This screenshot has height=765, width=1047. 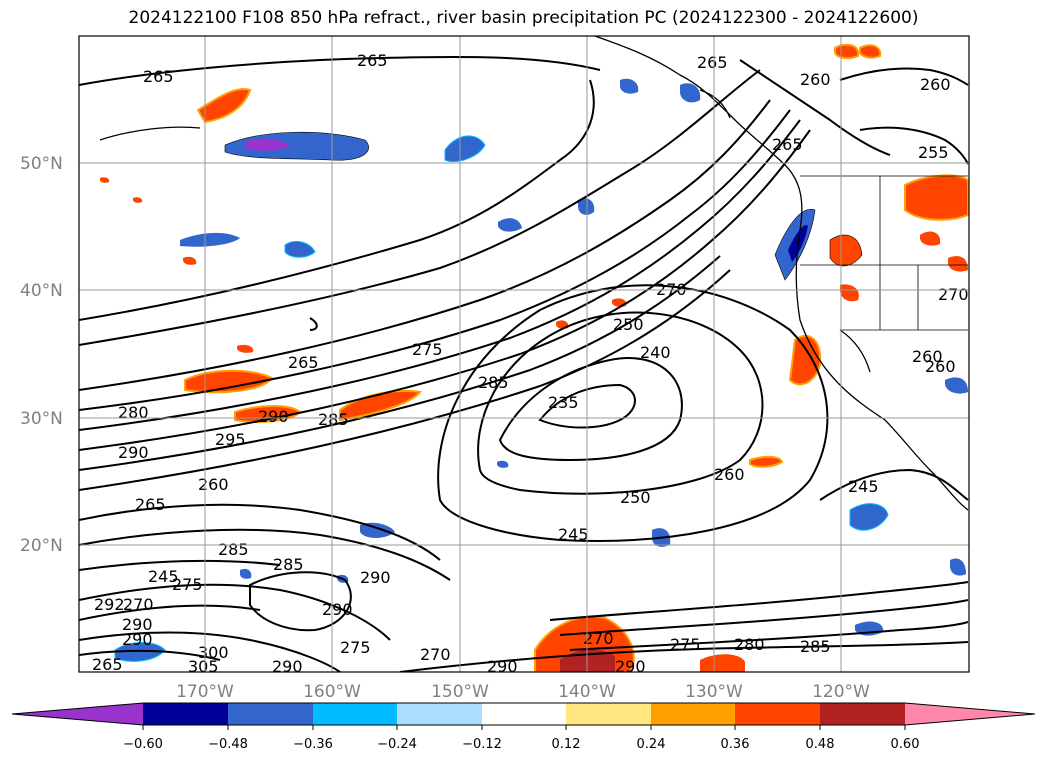 I want to click on lon-label-170w: 170°W, so click(x=205, y=692).